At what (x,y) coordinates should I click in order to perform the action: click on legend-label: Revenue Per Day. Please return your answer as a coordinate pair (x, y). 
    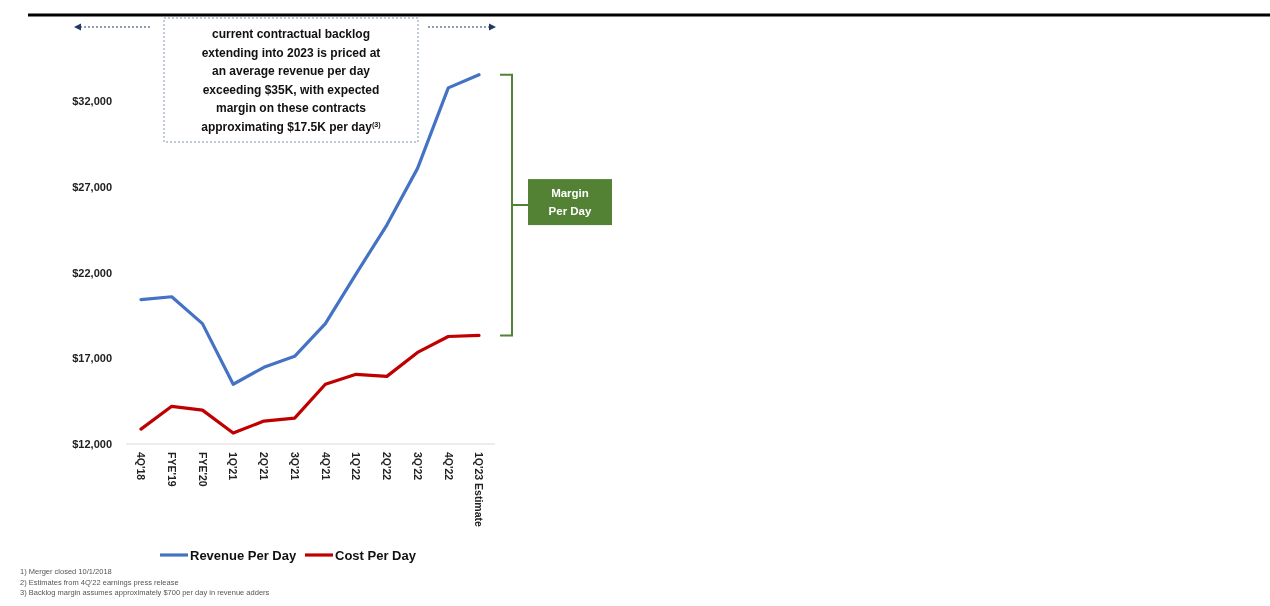
    Looking at the image, I should click on (243, 555).